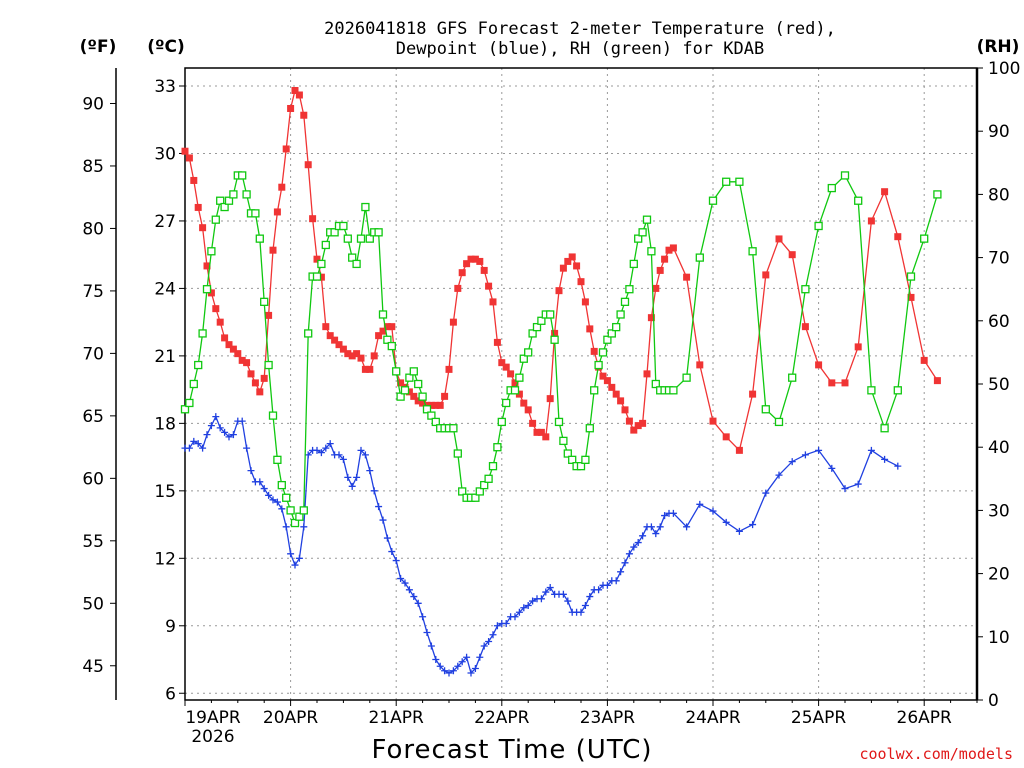  What do you see at coordinates (166, 47) in the screenshot?
I see `celsius-unit-label: (ºC)` at bounding box center [166, 47].